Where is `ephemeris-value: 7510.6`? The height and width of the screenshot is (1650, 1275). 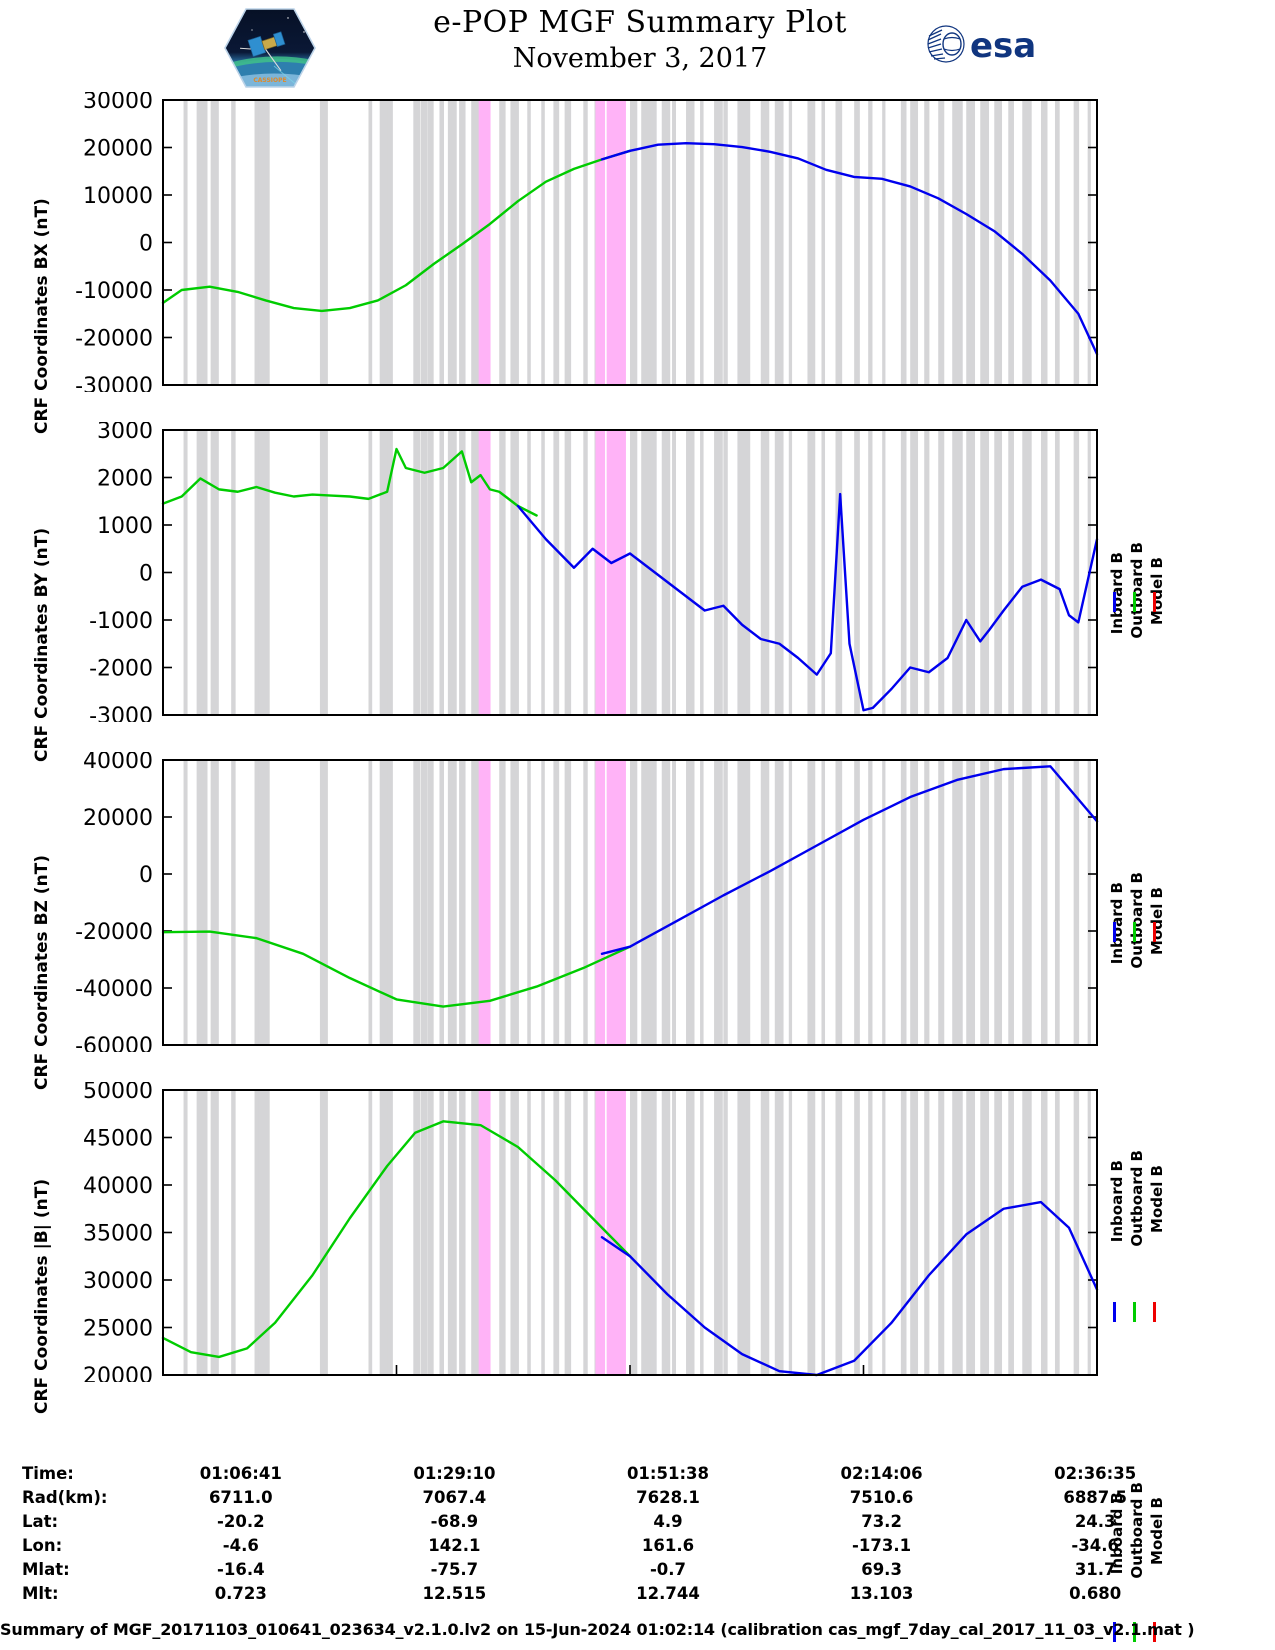
ephemeris-value: 7510.6 is located at coordinates (881, 1497).